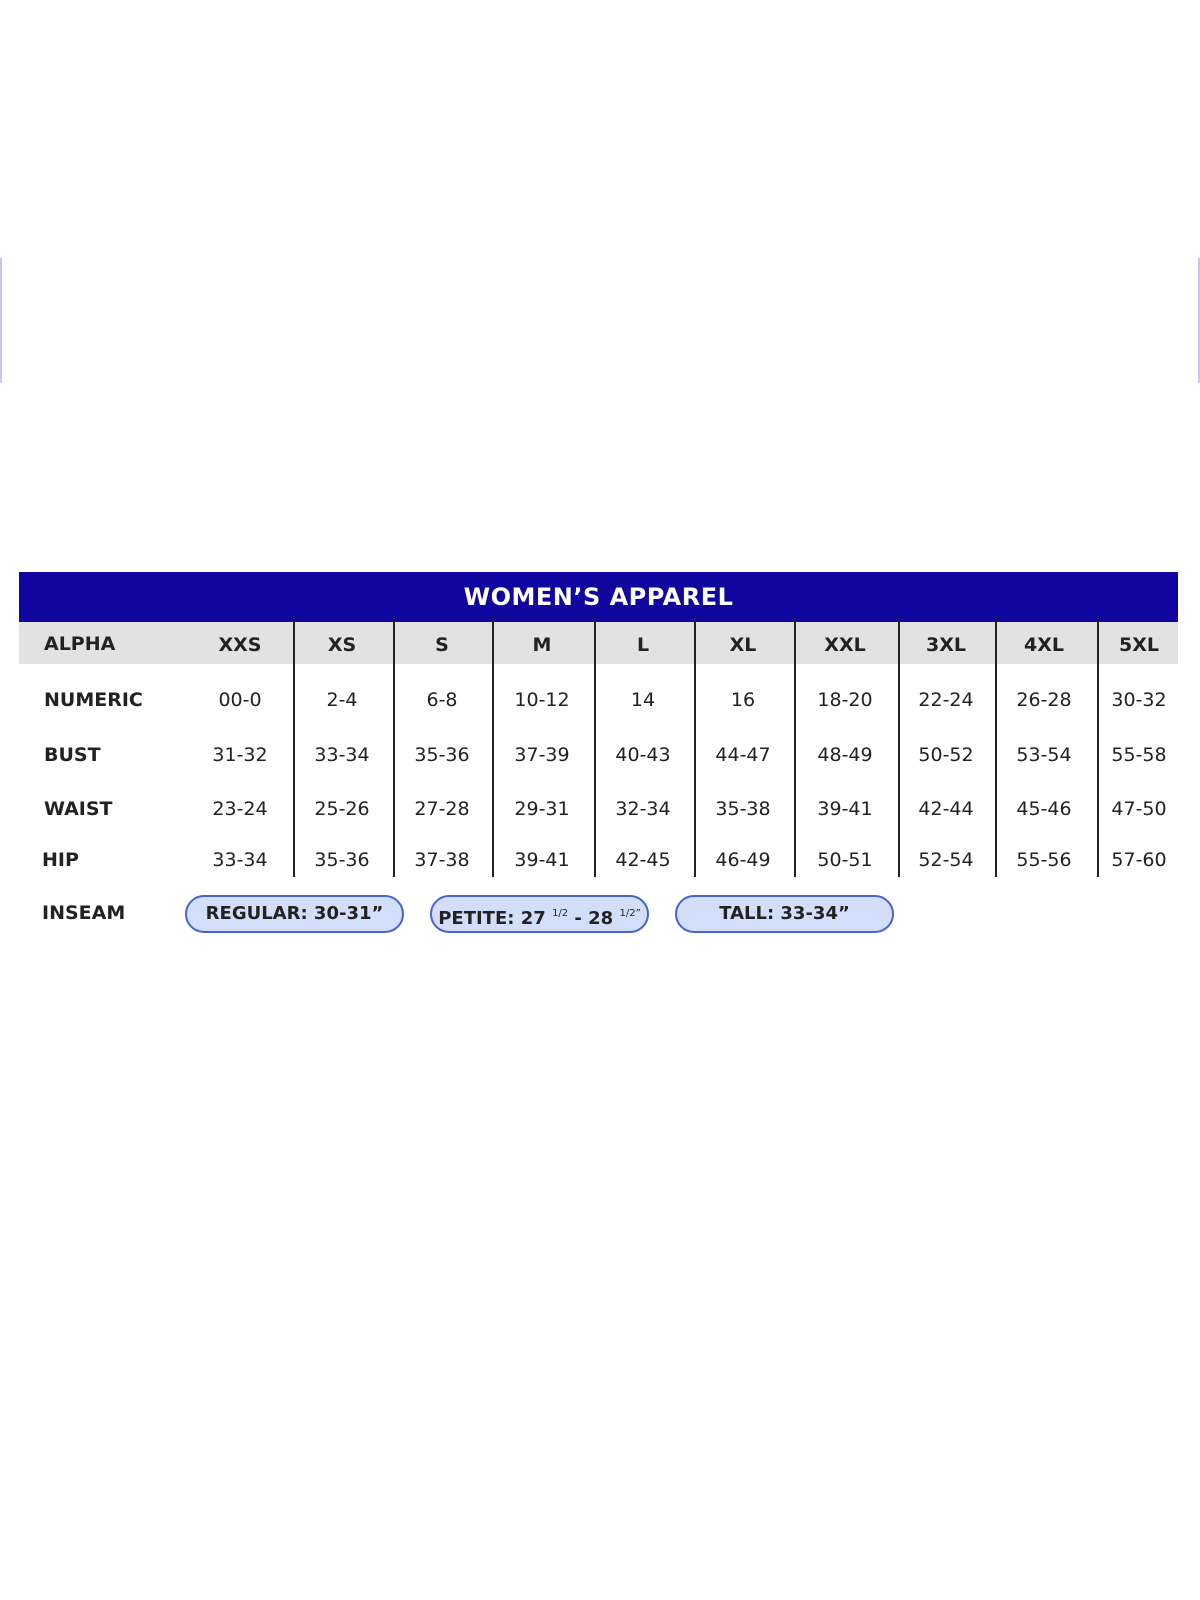 The height and width of the screenshot is (1600, 1200). Describe the element at coordinates (492, 918) in the screenshot. I see `petite-text: PETITE: 27` at that location.